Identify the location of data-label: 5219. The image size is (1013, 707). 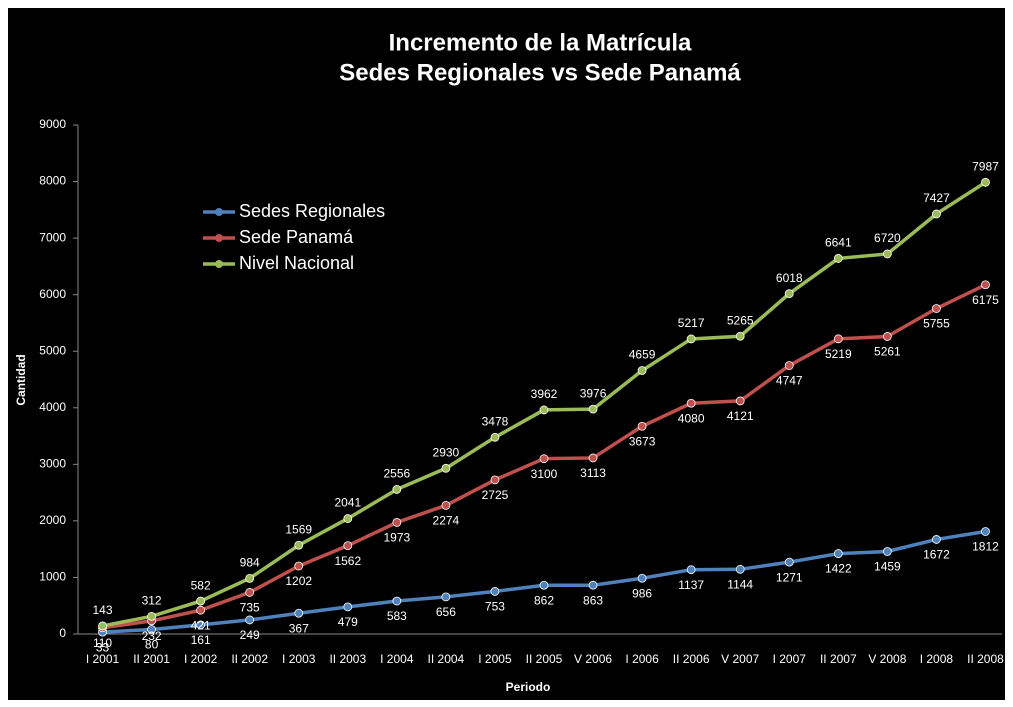
(838, 354).